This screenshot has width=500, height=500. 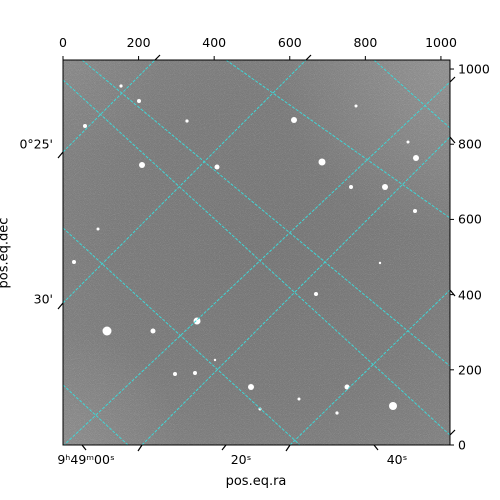 I want to click on right-tick-label: 400, so click(x=470, y=295).